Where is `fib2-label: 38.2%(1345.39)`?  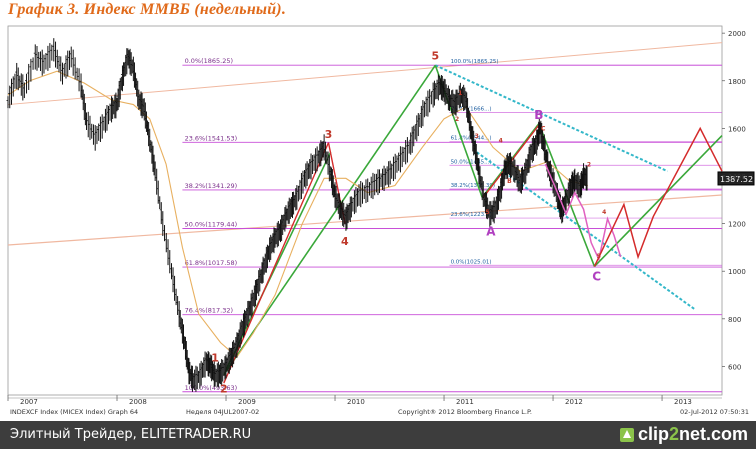
fib2-label: 38.2%(1345.39) is located at coordinates (473, 186).